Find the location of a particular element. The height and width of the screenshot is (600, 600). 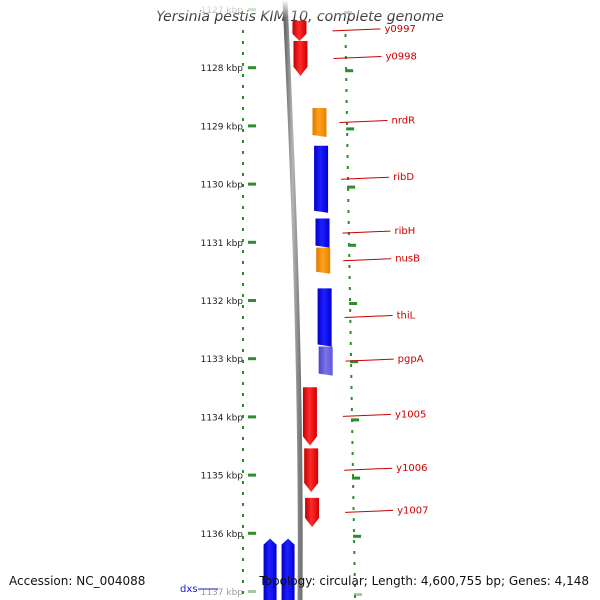

ruler-tick-label: 1132 kbp is located at coordinates (222, 302).